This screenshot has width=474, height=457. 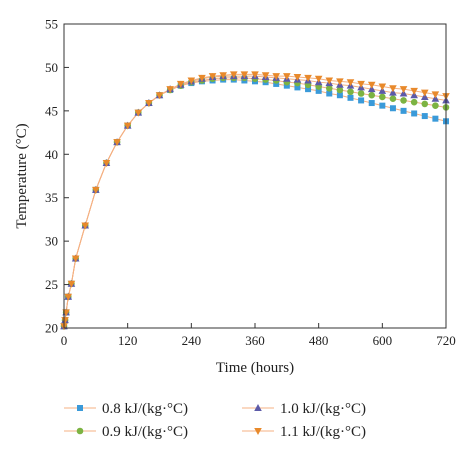 What do you see at coordinates (319, 340) in the screenshot?
I see `x-tick-label-4: 480` at bounding box center [319, 340].